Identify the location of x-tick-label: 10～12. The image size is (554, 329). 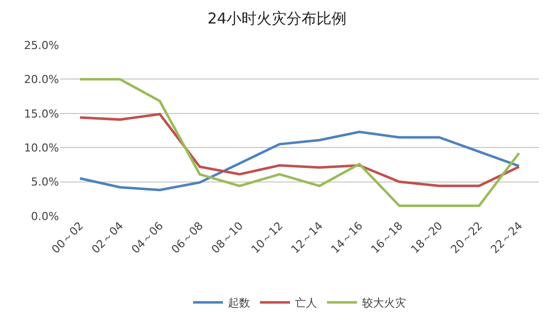
(267, 237).